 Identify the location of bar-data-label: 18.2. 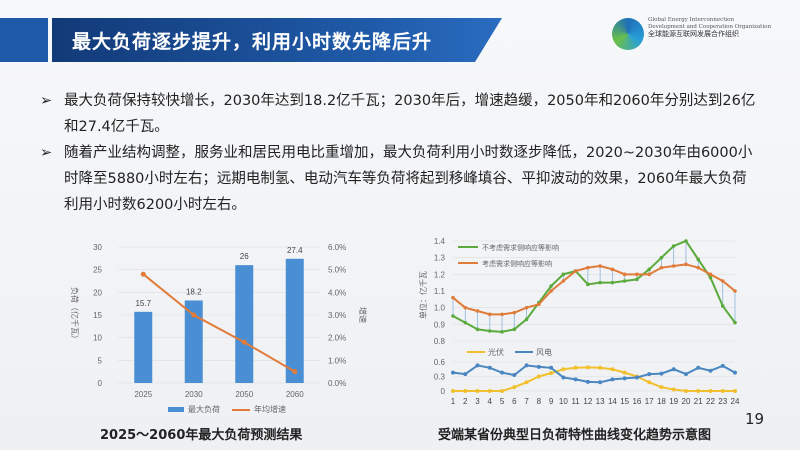
(194, 291).